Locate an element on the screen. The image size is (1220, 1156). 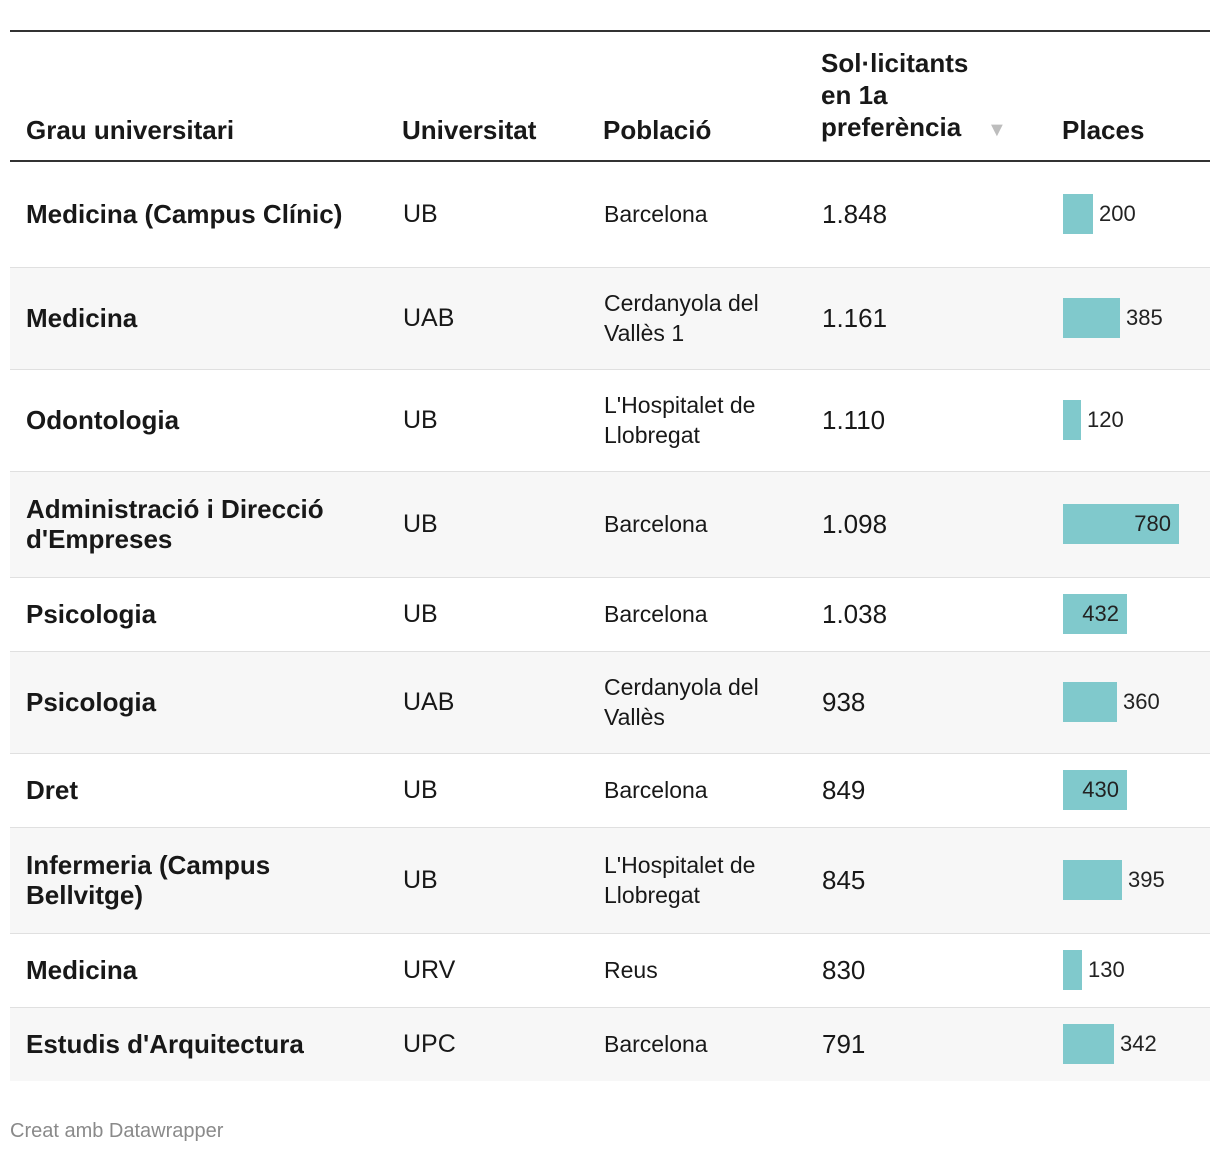
header-universitat: Universitat is located at coordinates (502, 96).